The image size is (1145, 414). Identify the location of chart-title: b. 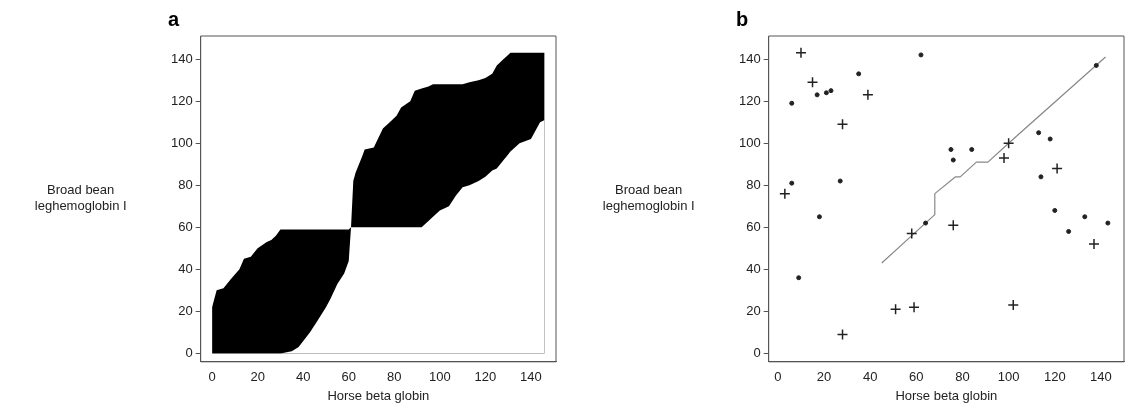
(742, 18).